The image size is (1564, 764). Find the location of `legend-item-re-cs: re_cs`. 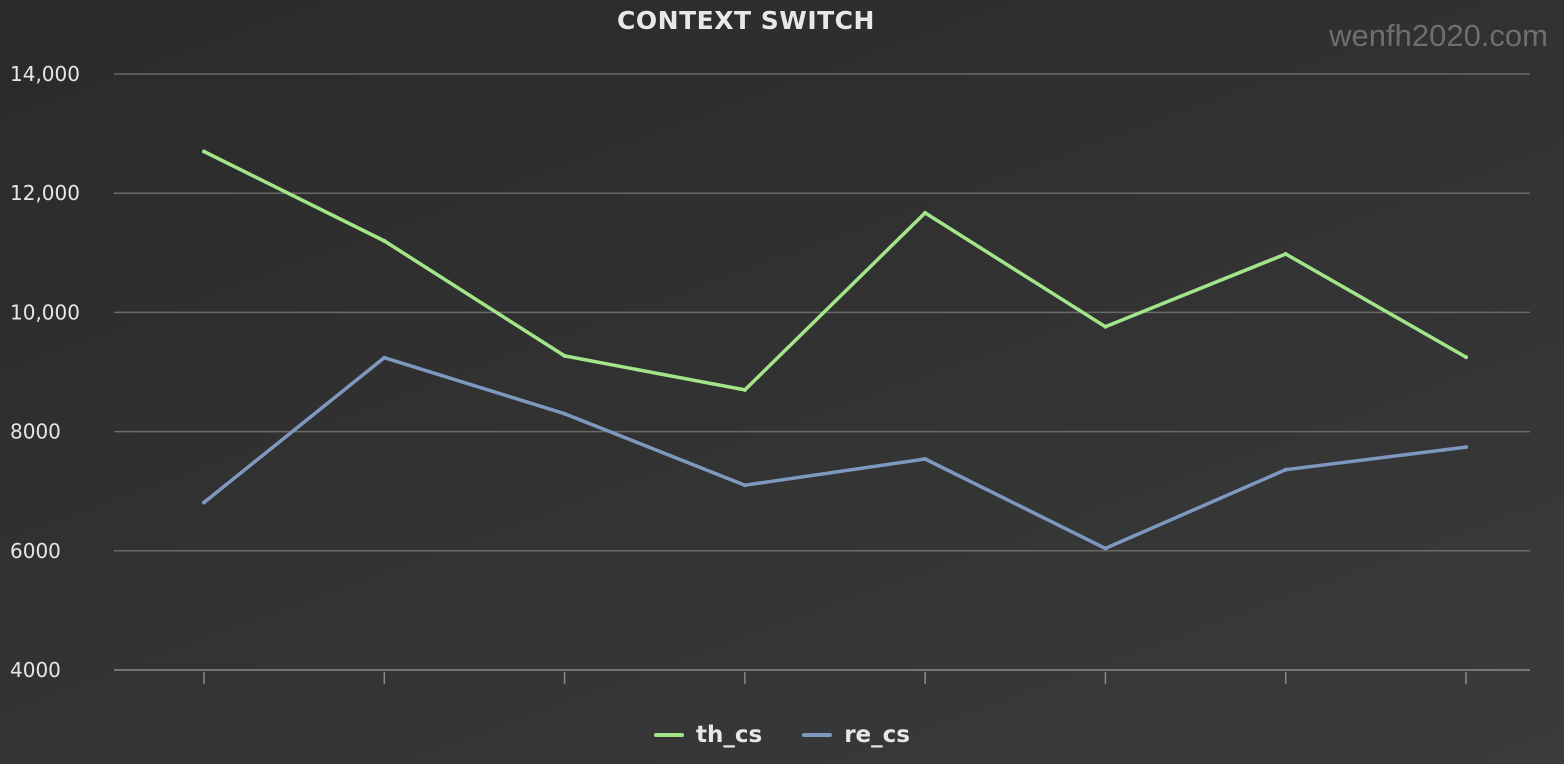

legend-item-re-cs: re_cs is located at coordinates (856, 735).